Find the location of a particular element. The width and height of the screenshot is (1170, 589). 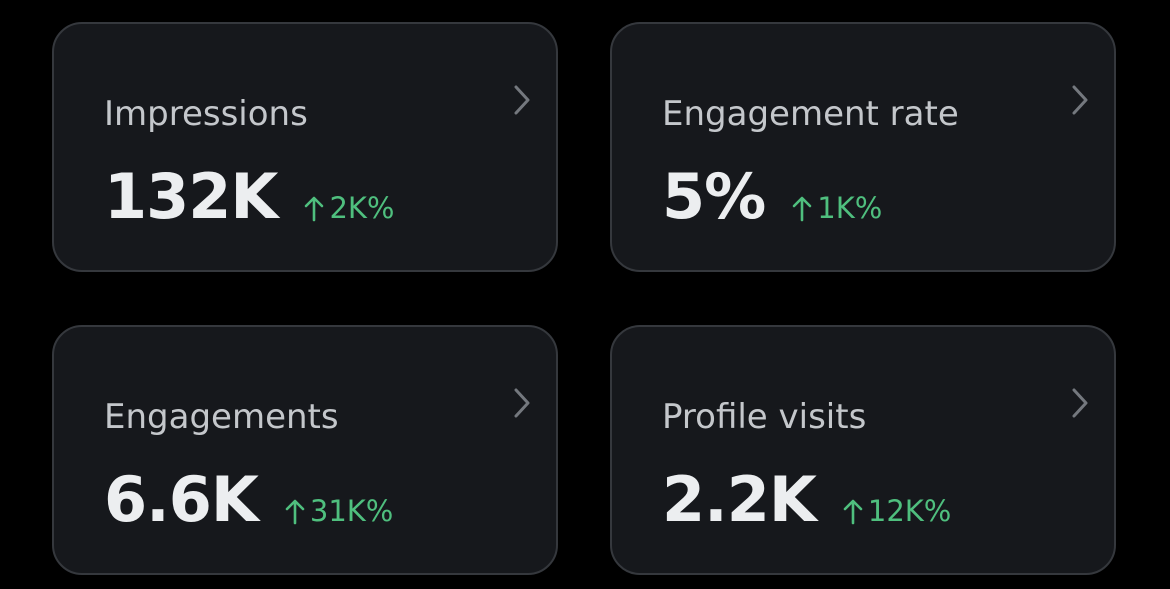

metric-change: 12K% is located at coordinates (896, 510).